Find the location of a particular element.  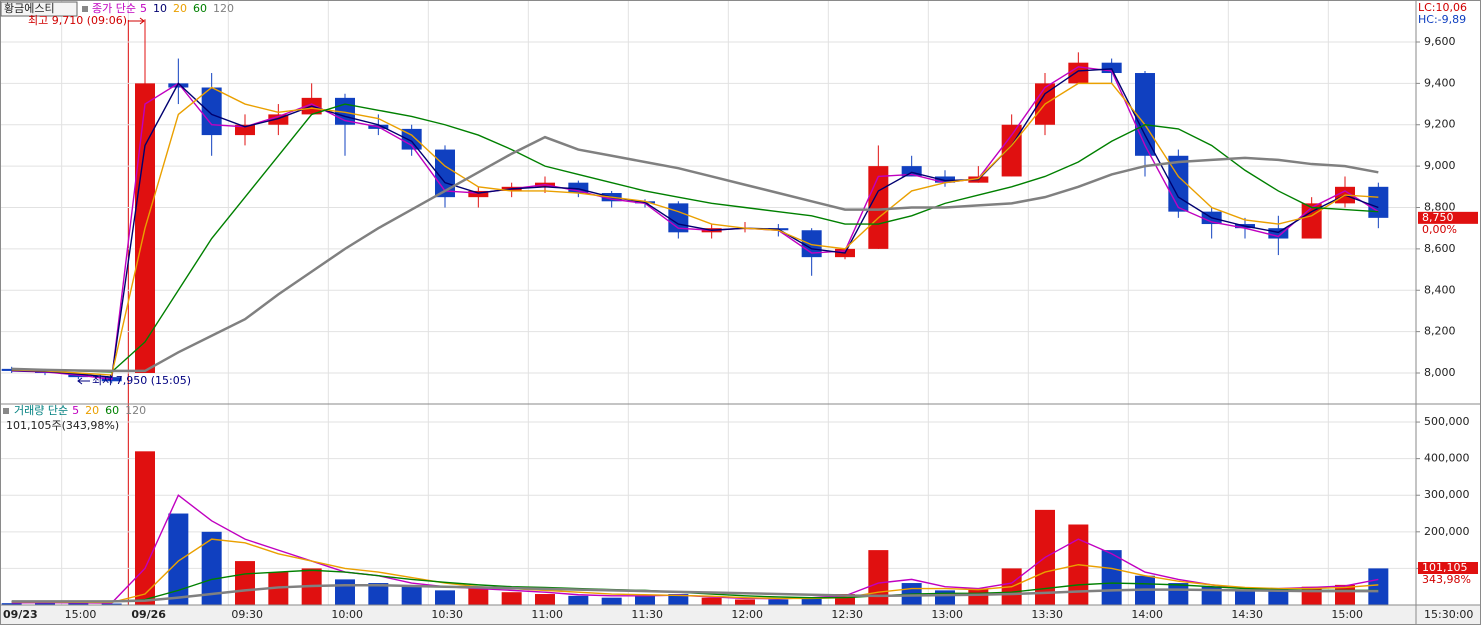

y-tick-label: 8,800 is located at coordinates (1440, 206).